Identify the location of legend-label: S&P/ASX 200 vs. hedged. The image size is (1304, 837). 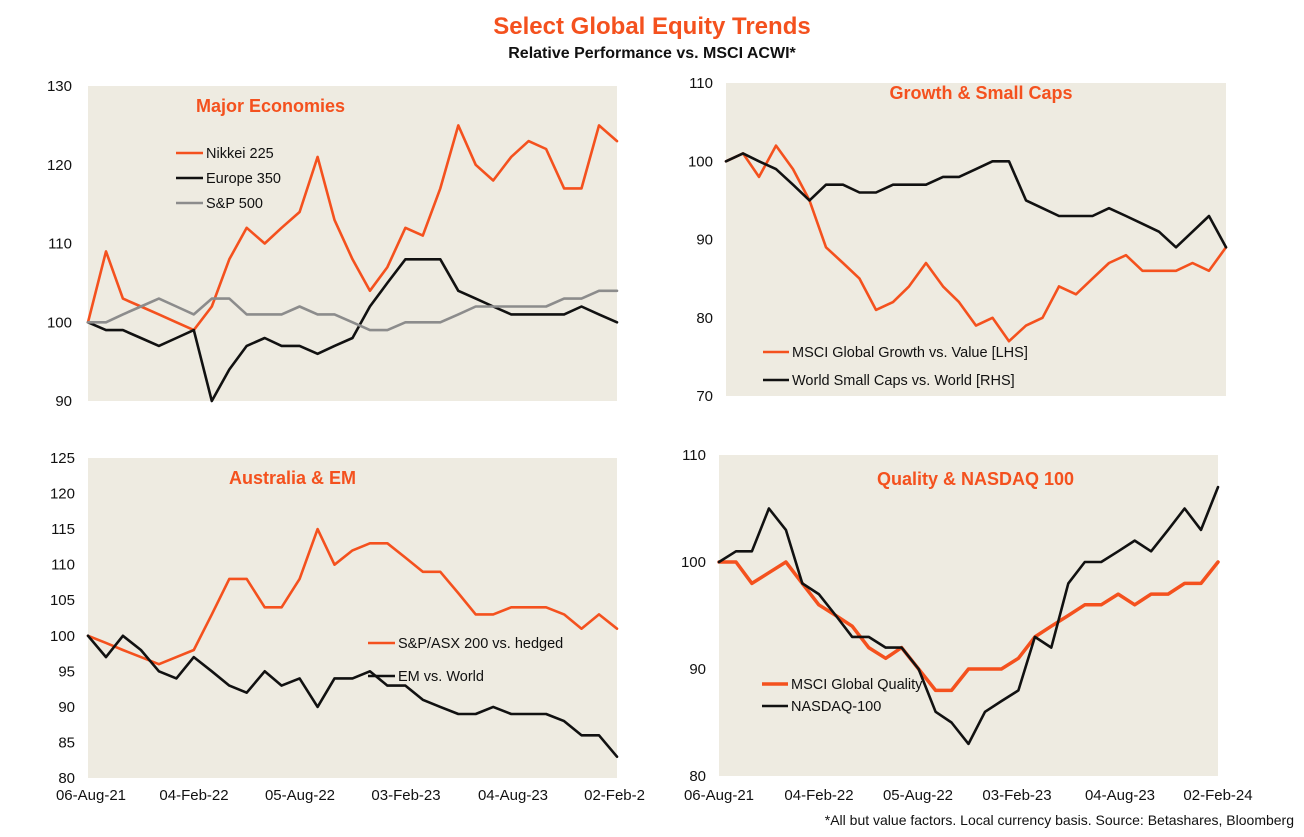
(480, 644).